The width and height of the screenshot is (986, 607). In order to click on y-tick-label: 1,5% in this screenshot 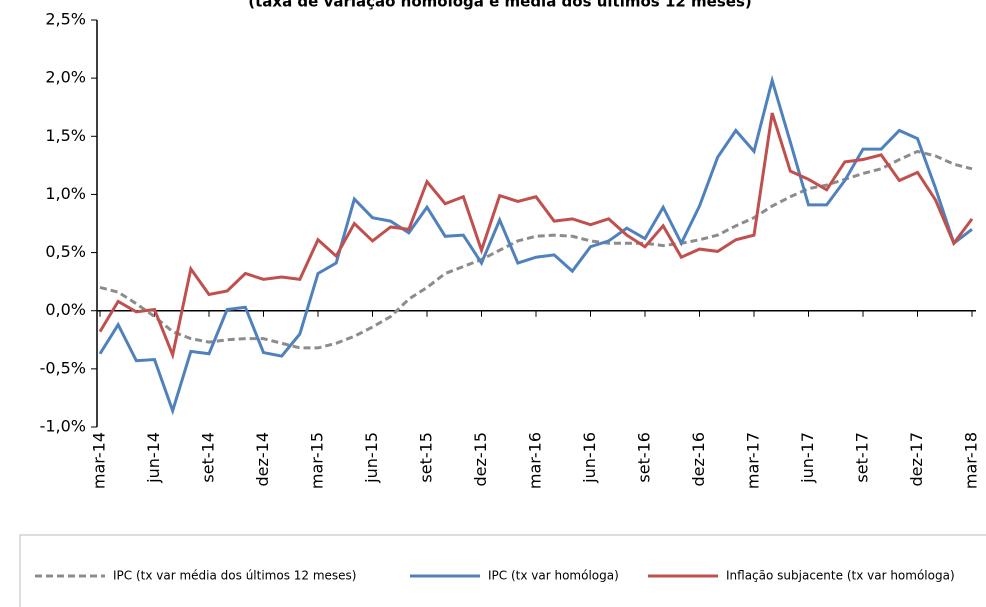, I will do `click(65, 135)`.